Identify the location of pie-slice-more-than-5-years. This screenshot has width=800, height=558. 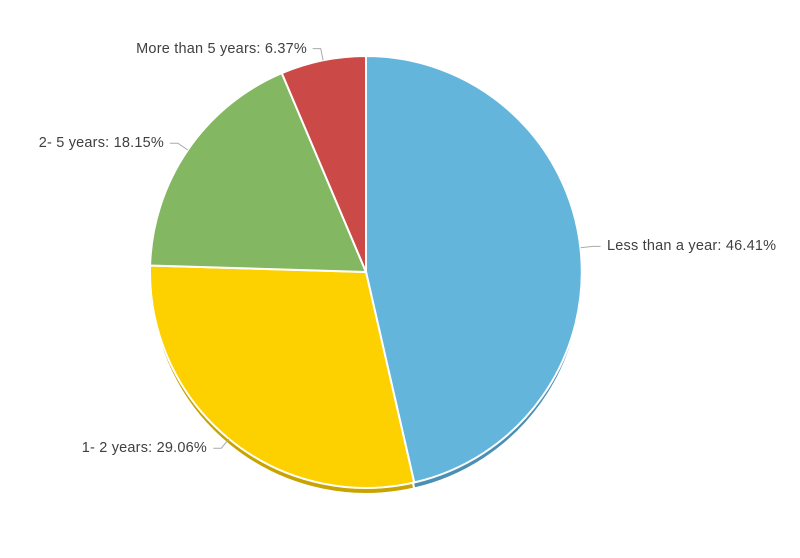
(323, 164).